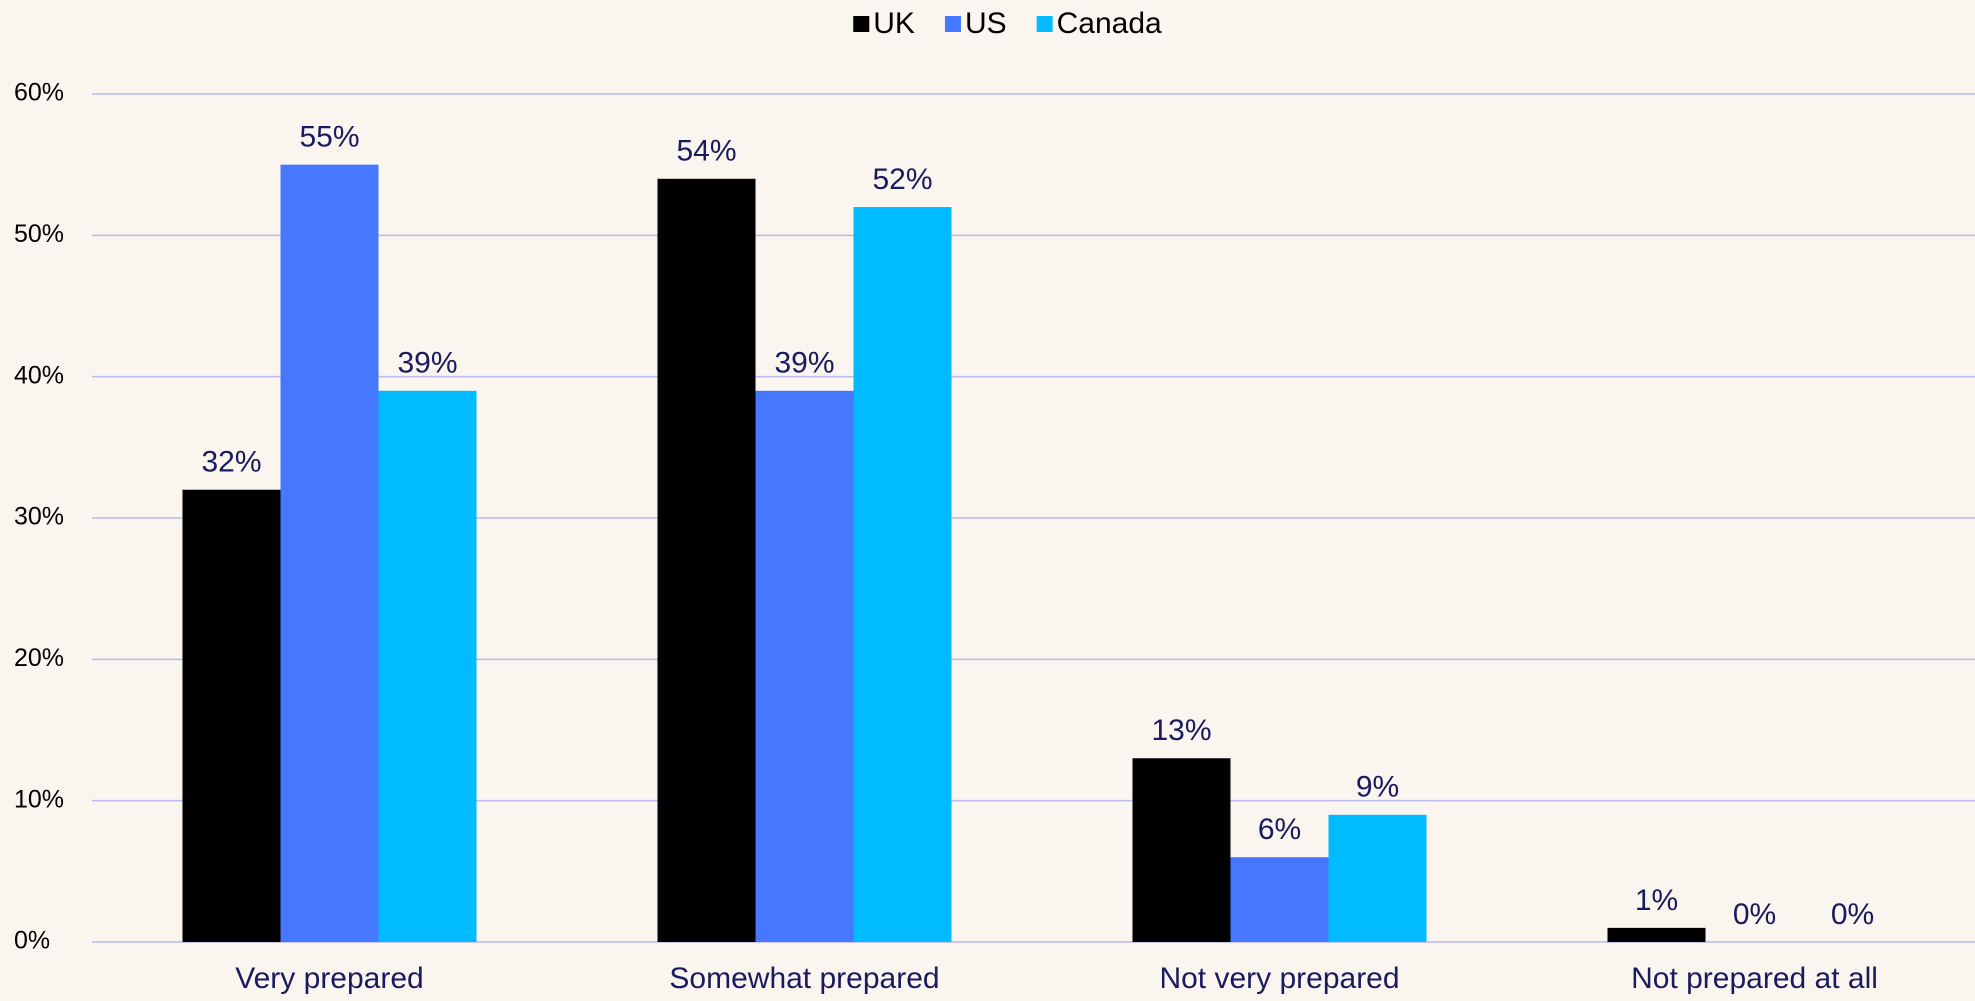  I want to click on x-tick-label: Not prepared at all, so click(1754, 978).